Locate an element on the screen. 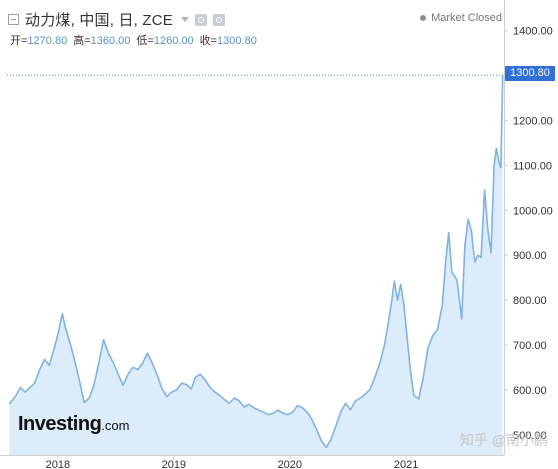  ohlc-close: 收=1300.80 is located at coordinates (228, 40).